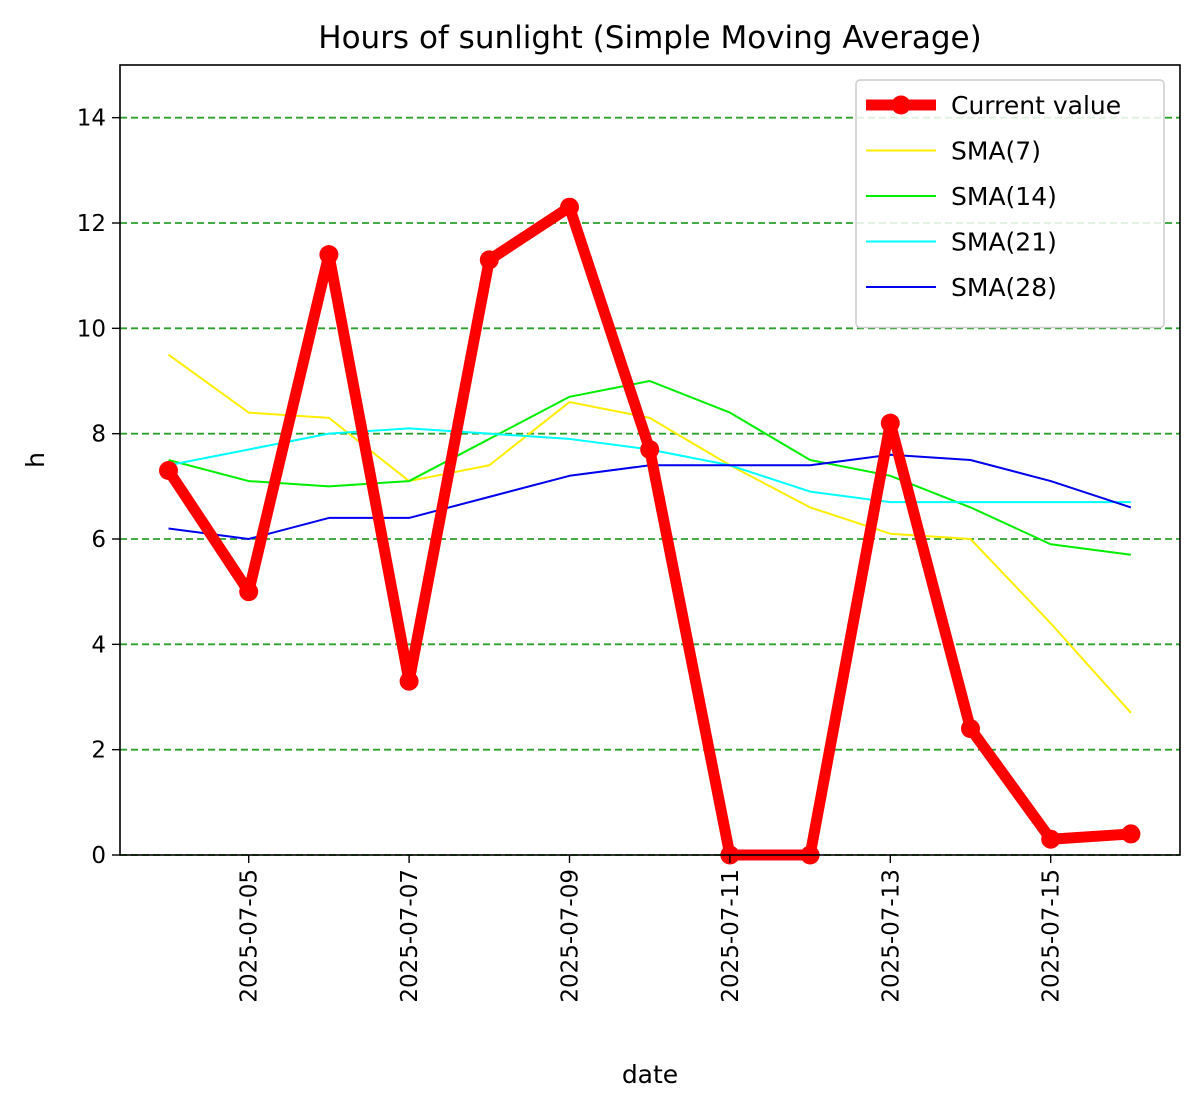  Describe the element at coordinates (731, 936) in the screenshot. I see `x-tick-label: 2025-07-11` at that location.